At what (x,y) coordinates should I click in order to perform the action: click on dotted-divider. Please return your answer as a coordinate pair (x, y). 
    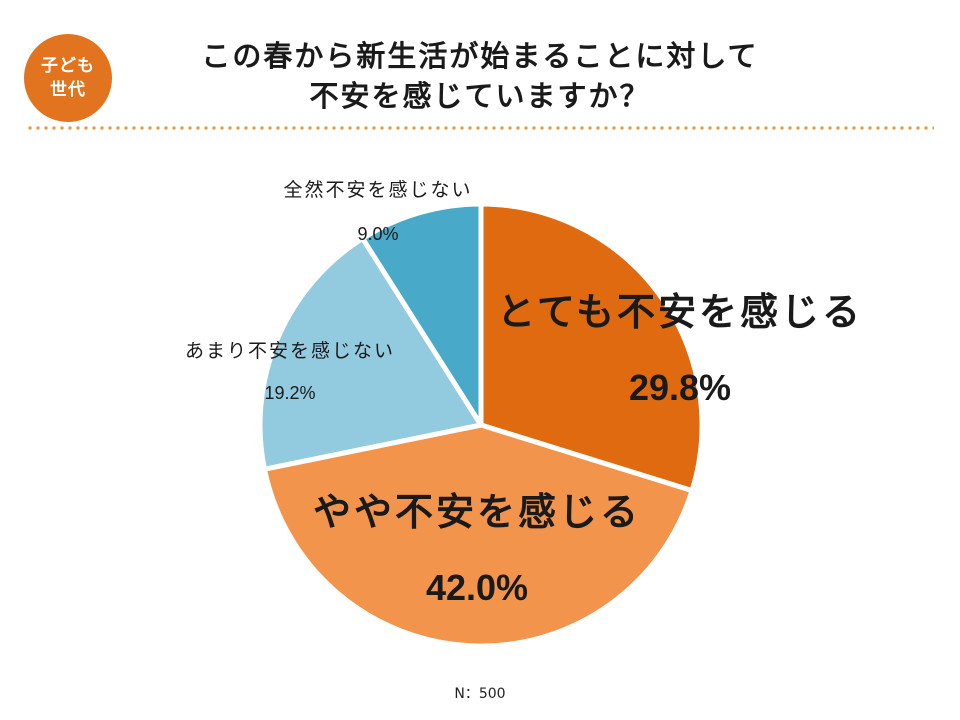
    Looking at the image, I should click on (480, 128).